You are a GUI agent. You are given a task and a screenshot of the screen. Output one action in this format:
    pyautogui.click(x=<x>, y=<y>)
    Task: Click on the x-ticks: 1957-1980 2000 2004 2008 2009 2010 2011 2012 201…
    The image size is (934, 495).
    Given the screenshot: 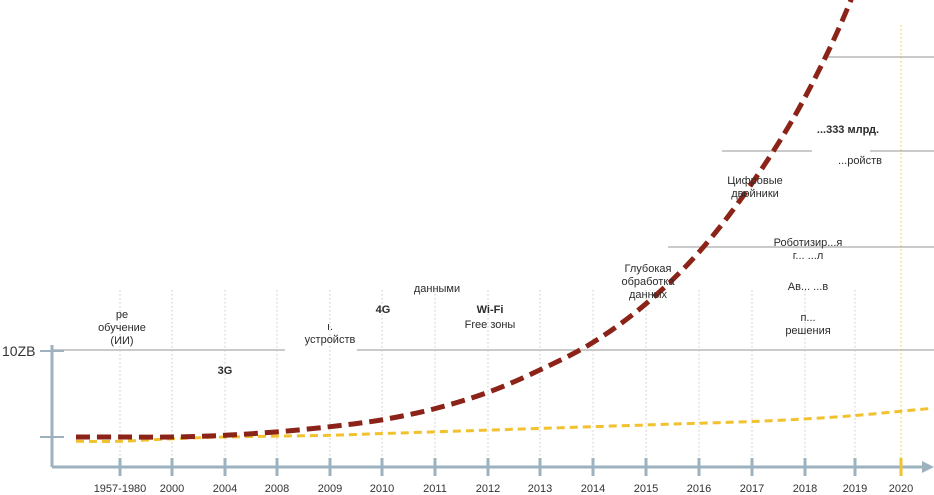 What is the action you would take?
    pyautogui.click(x=503, y=476)
    